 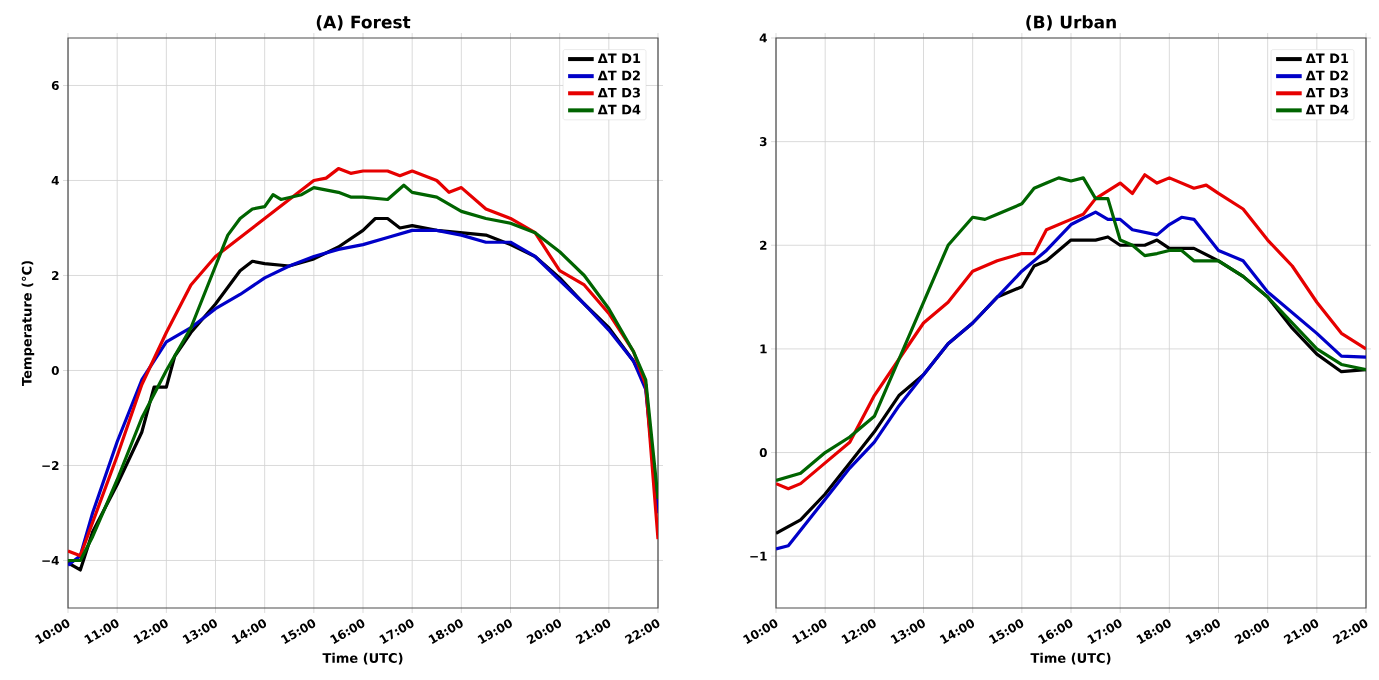 What do you see at coordinates (763, 142) in the screenshot?
I see `y-tick-label: 3` at bounding box center [763, 142].